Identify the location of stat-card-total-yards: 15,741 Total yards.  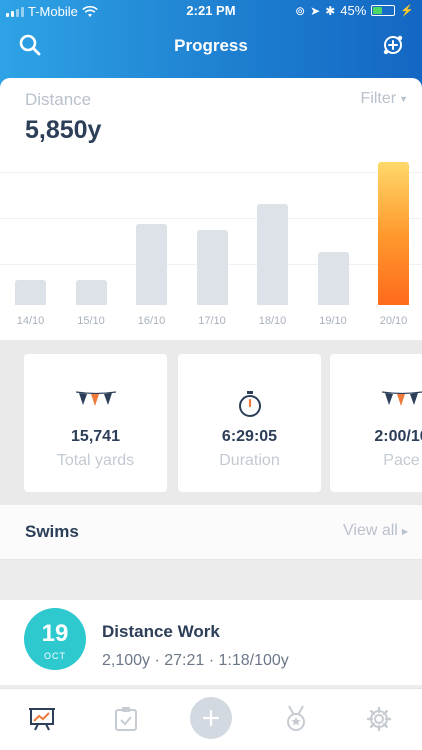
(95, 423).